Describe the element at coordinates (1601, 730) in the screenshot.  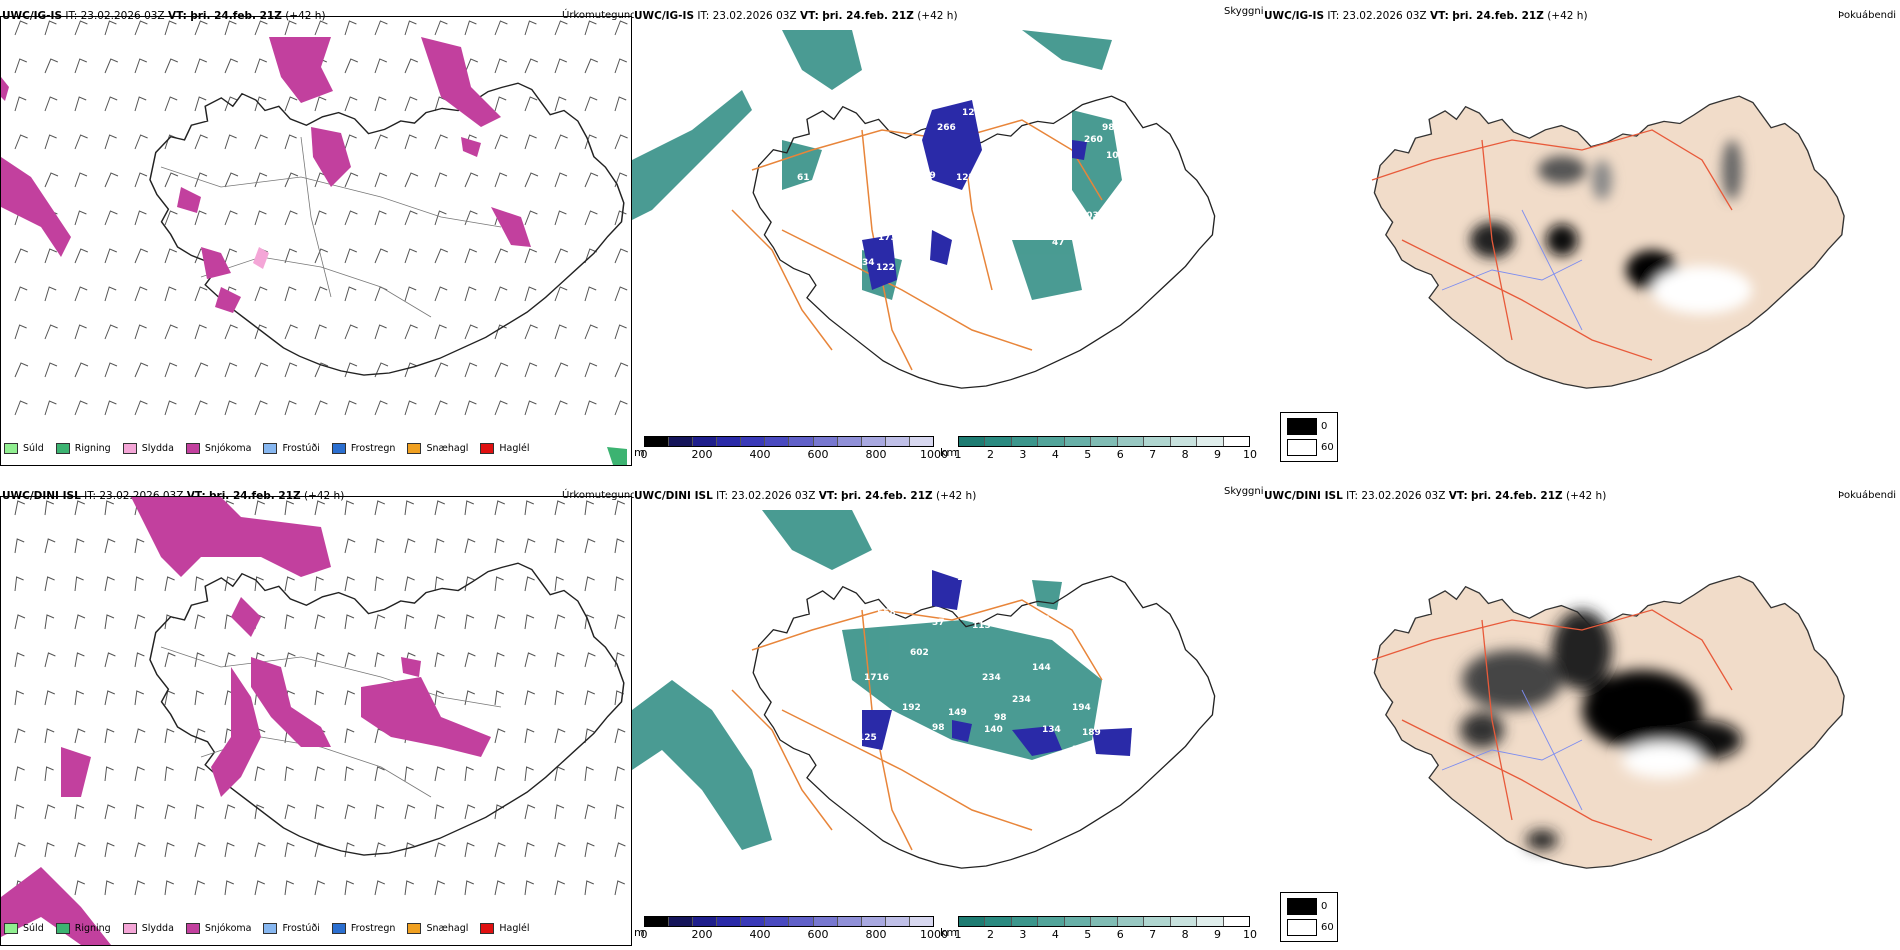
I see `fog-areas` at that location.